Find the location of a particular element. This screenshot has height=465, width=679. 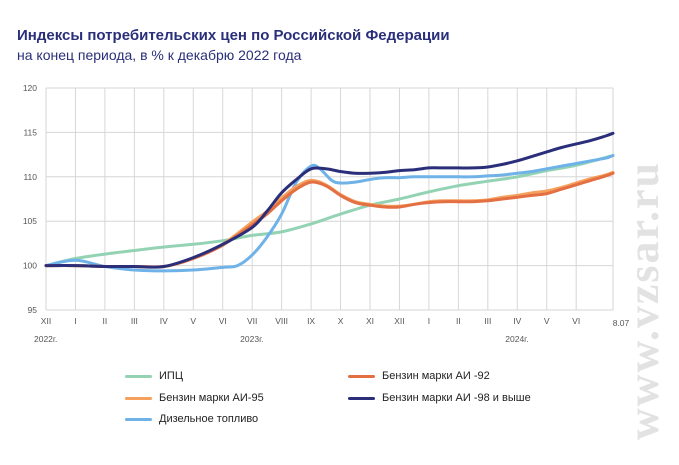

legend-item-ai98: Бензин марки АИ -98 и выше is located at coordinates (439, 398).